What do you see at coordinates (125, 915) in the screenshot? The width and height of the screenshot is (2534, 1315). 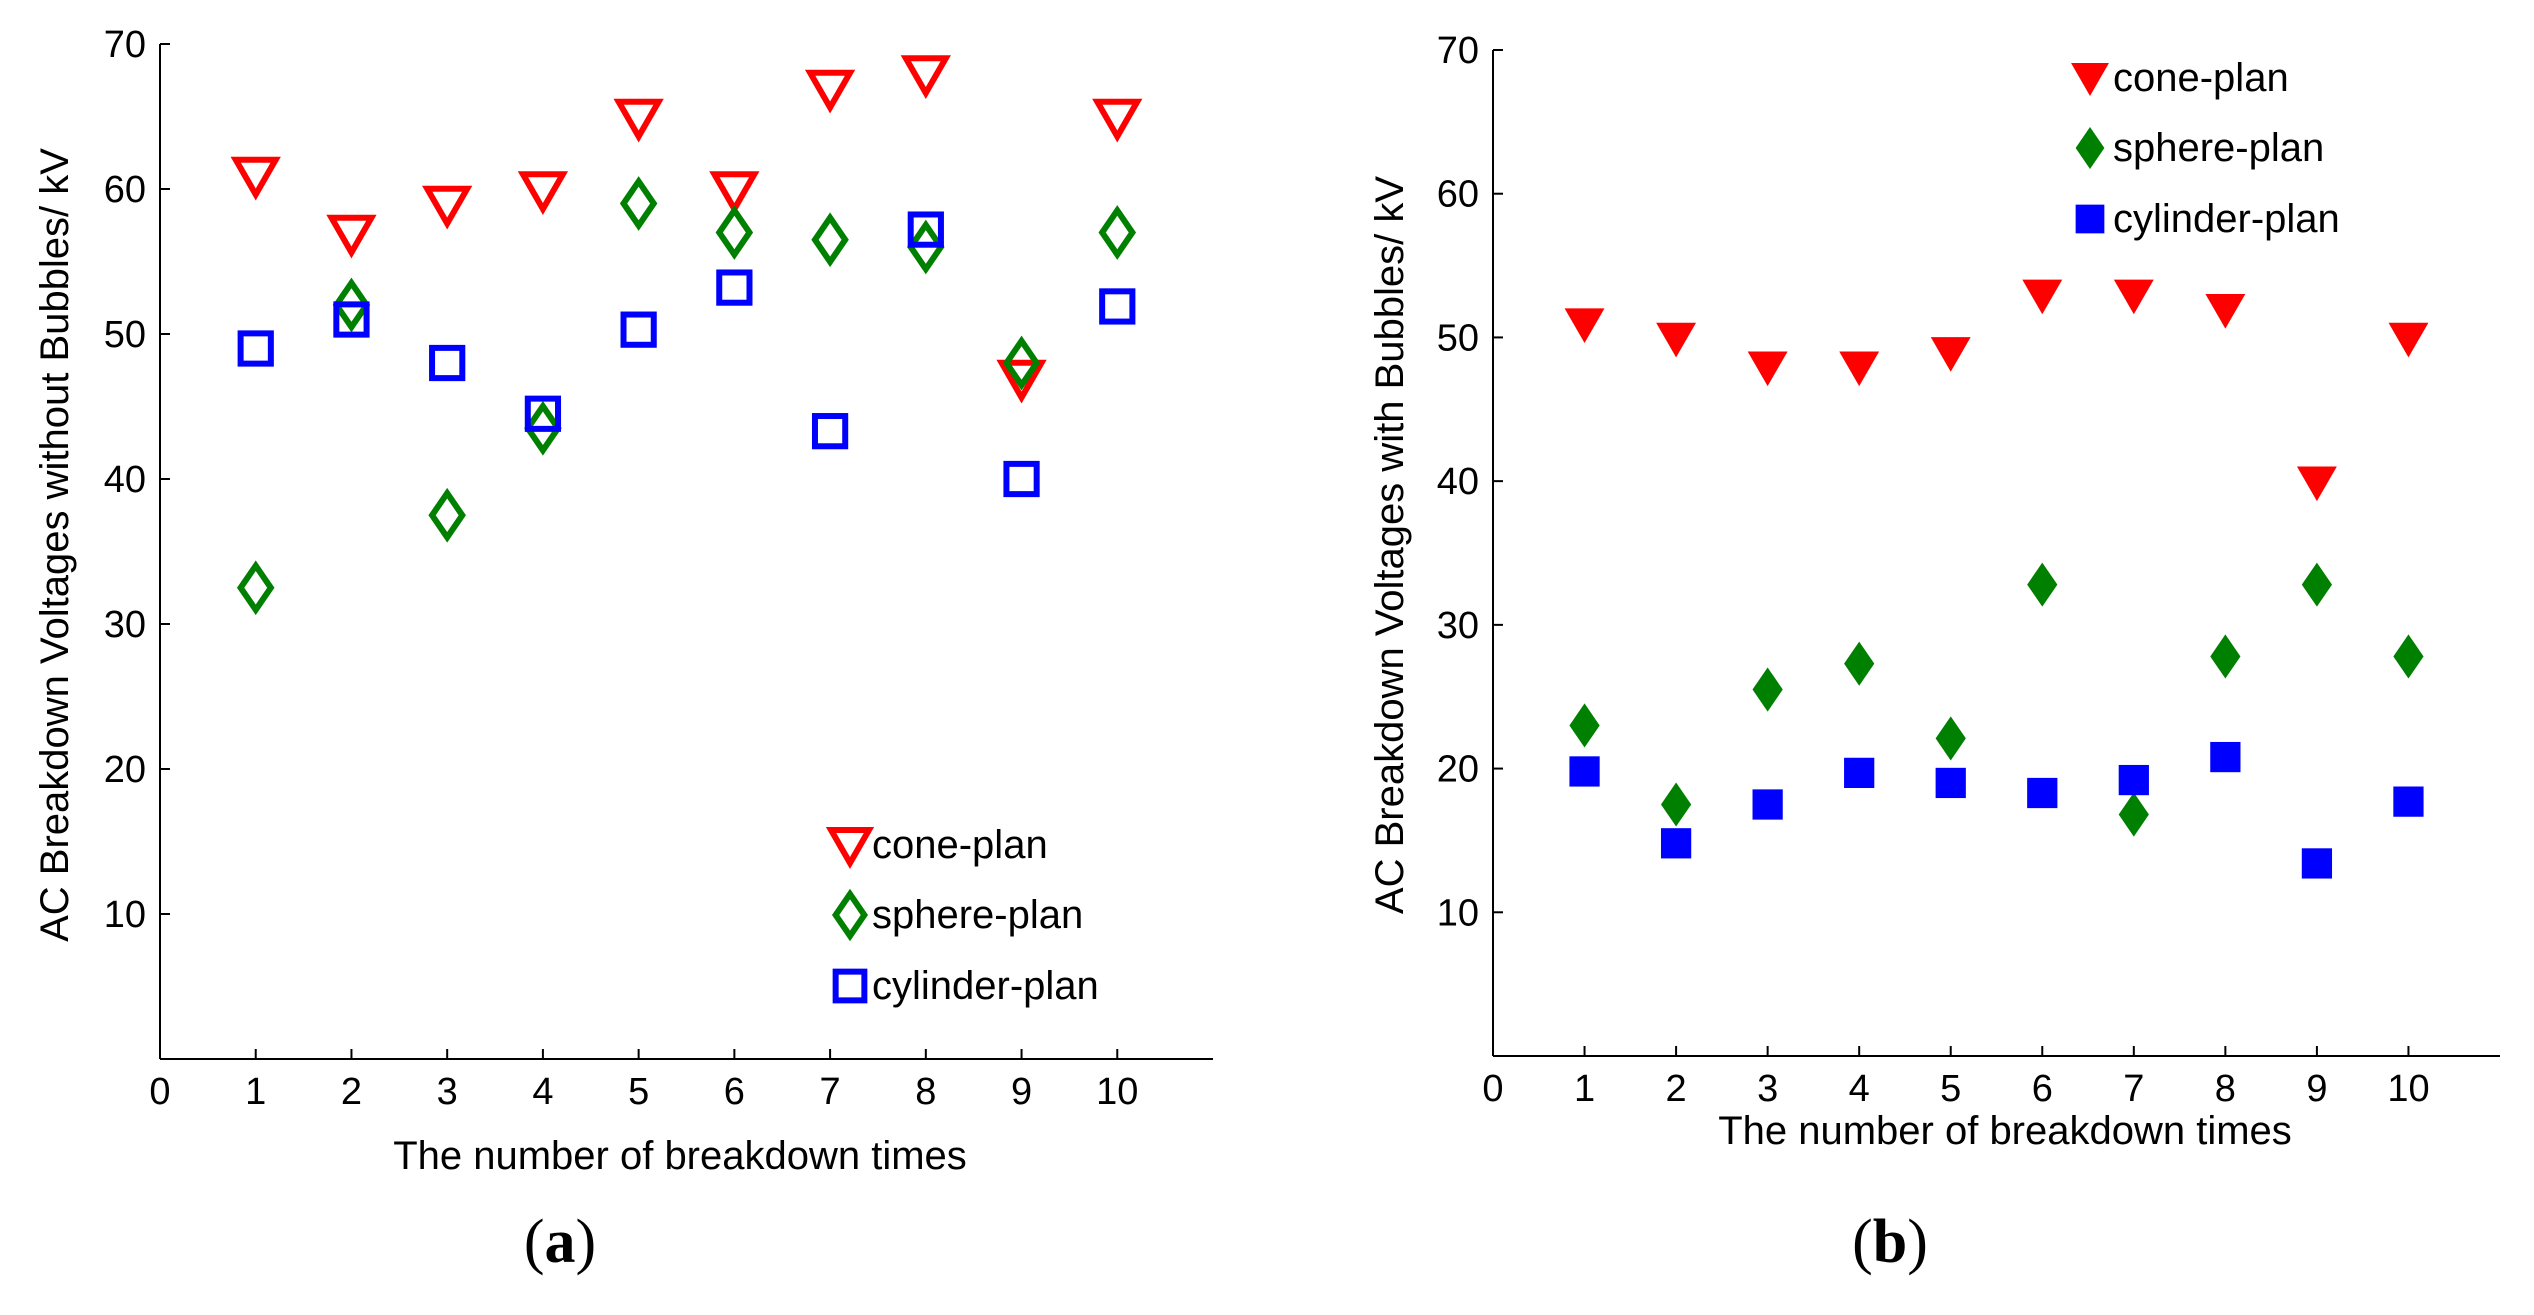 I see `y-tick-label-a: 10` at bounding box center [125, 915].